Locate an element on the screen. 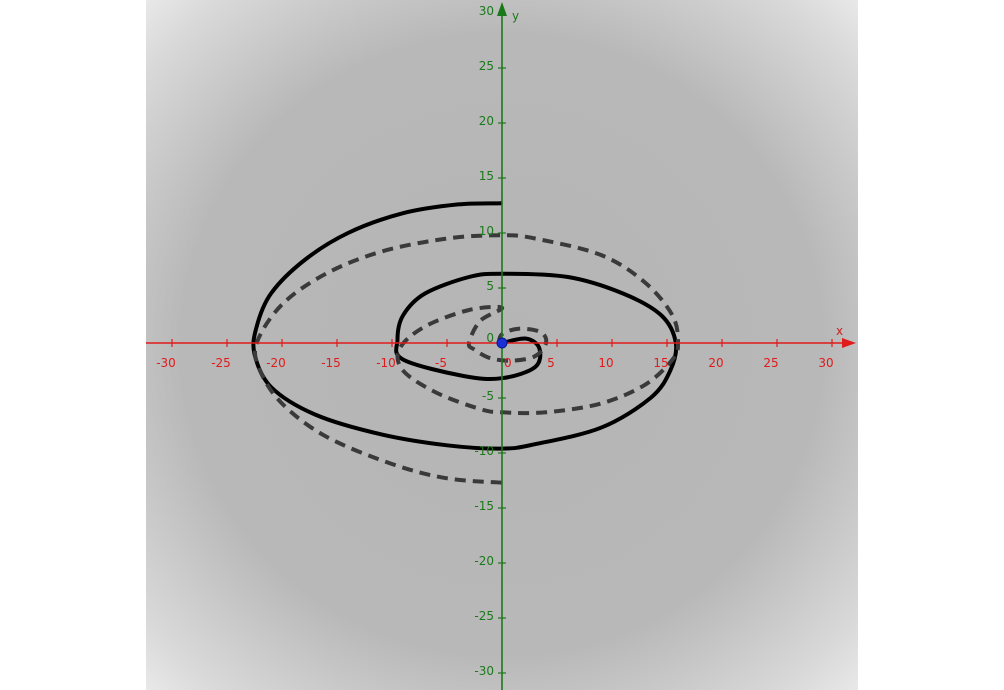 This screenshot has width=1004, height=690. y-tick-label: 25 is located at coordinates (486, 66).